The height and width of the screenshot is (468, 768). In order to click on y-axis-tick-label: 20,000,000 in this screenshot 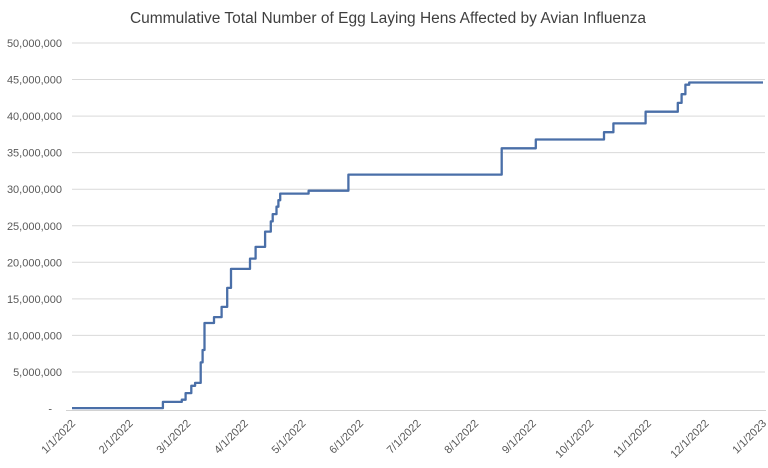, I will do `click(34, 263)`.